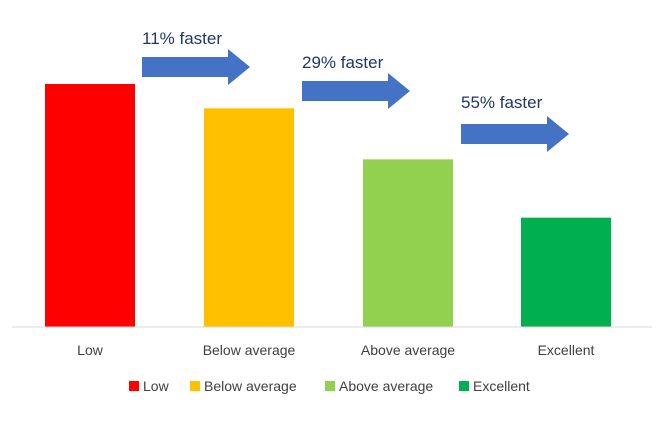 The height and width of the screenshot is (425, 665). What do you see at coordinates (408, 350) in the screenshot?
I see `category-label-above-average: Above average` at bounding box center [408, 350].